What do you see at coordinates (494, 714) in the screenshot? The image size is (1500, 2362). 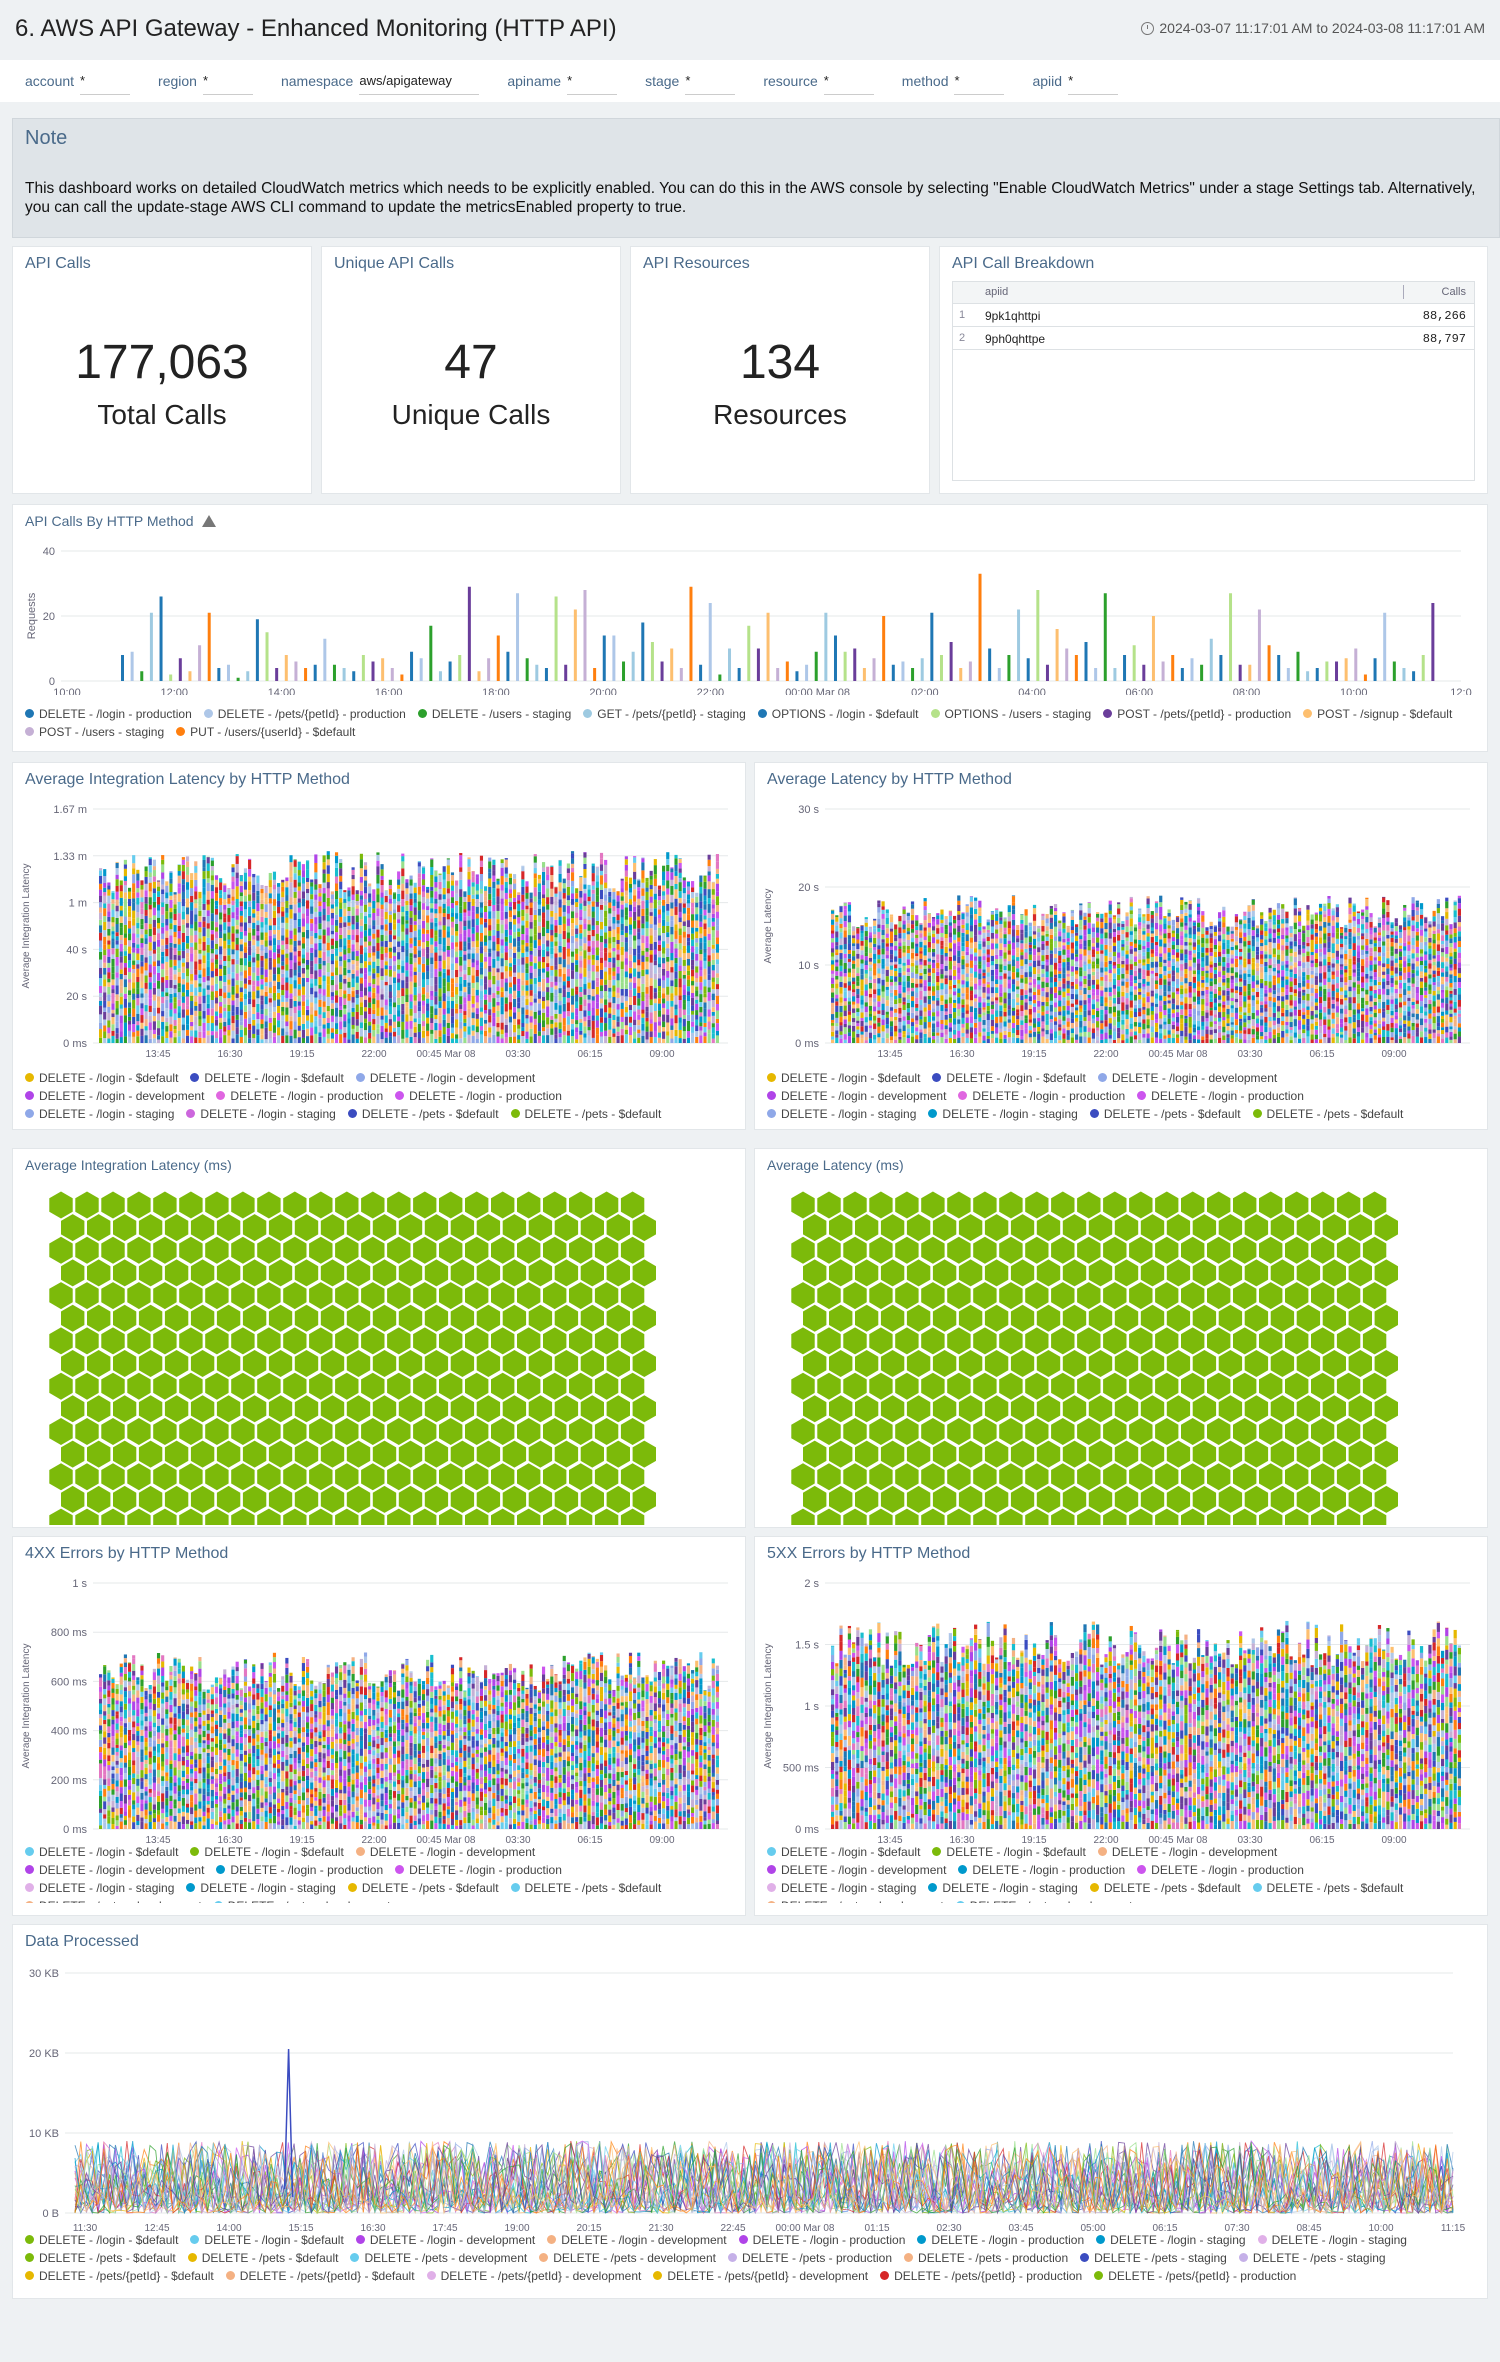 I see `legend-item: DELETE - /users - staging` at bounding box center [494, 714].